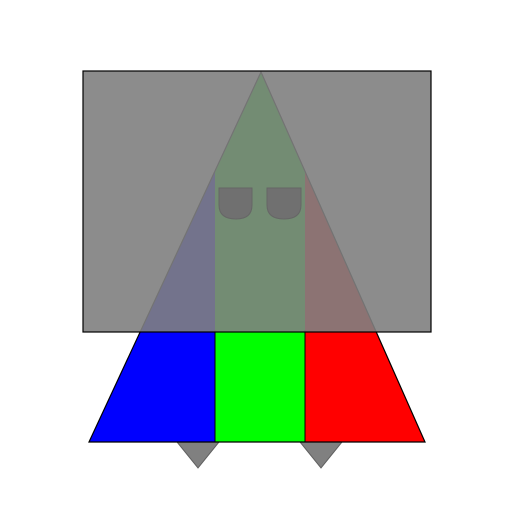 The image size is (512, 512). Describe the element at coordinates (284, 203) in the screenshot. I see `right-eye-icon` at that location.